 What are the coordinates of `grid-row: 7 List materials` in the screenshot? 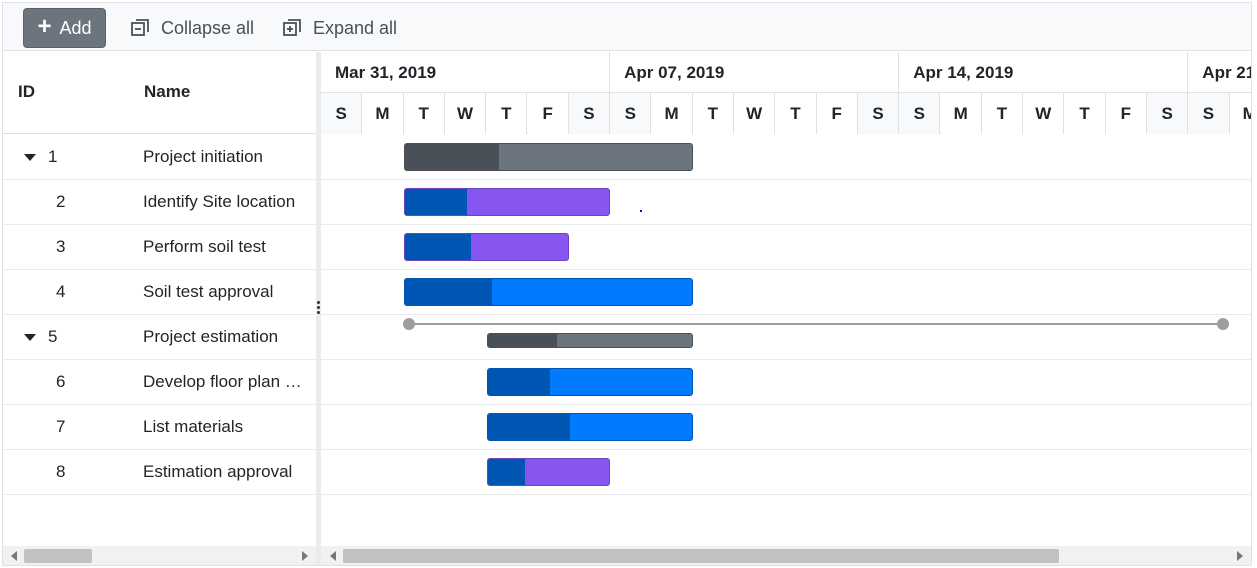 It's located at (159, 427).